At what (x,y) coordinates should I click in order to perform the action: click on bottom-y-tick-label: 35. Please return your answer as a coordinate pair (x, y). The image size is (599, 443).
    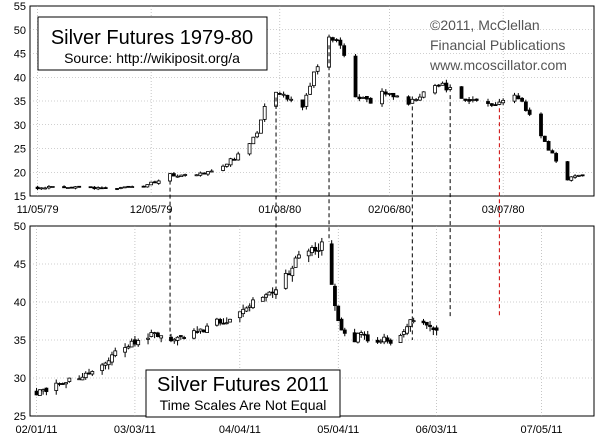
    Looking at the image, I should click on (20, 341).